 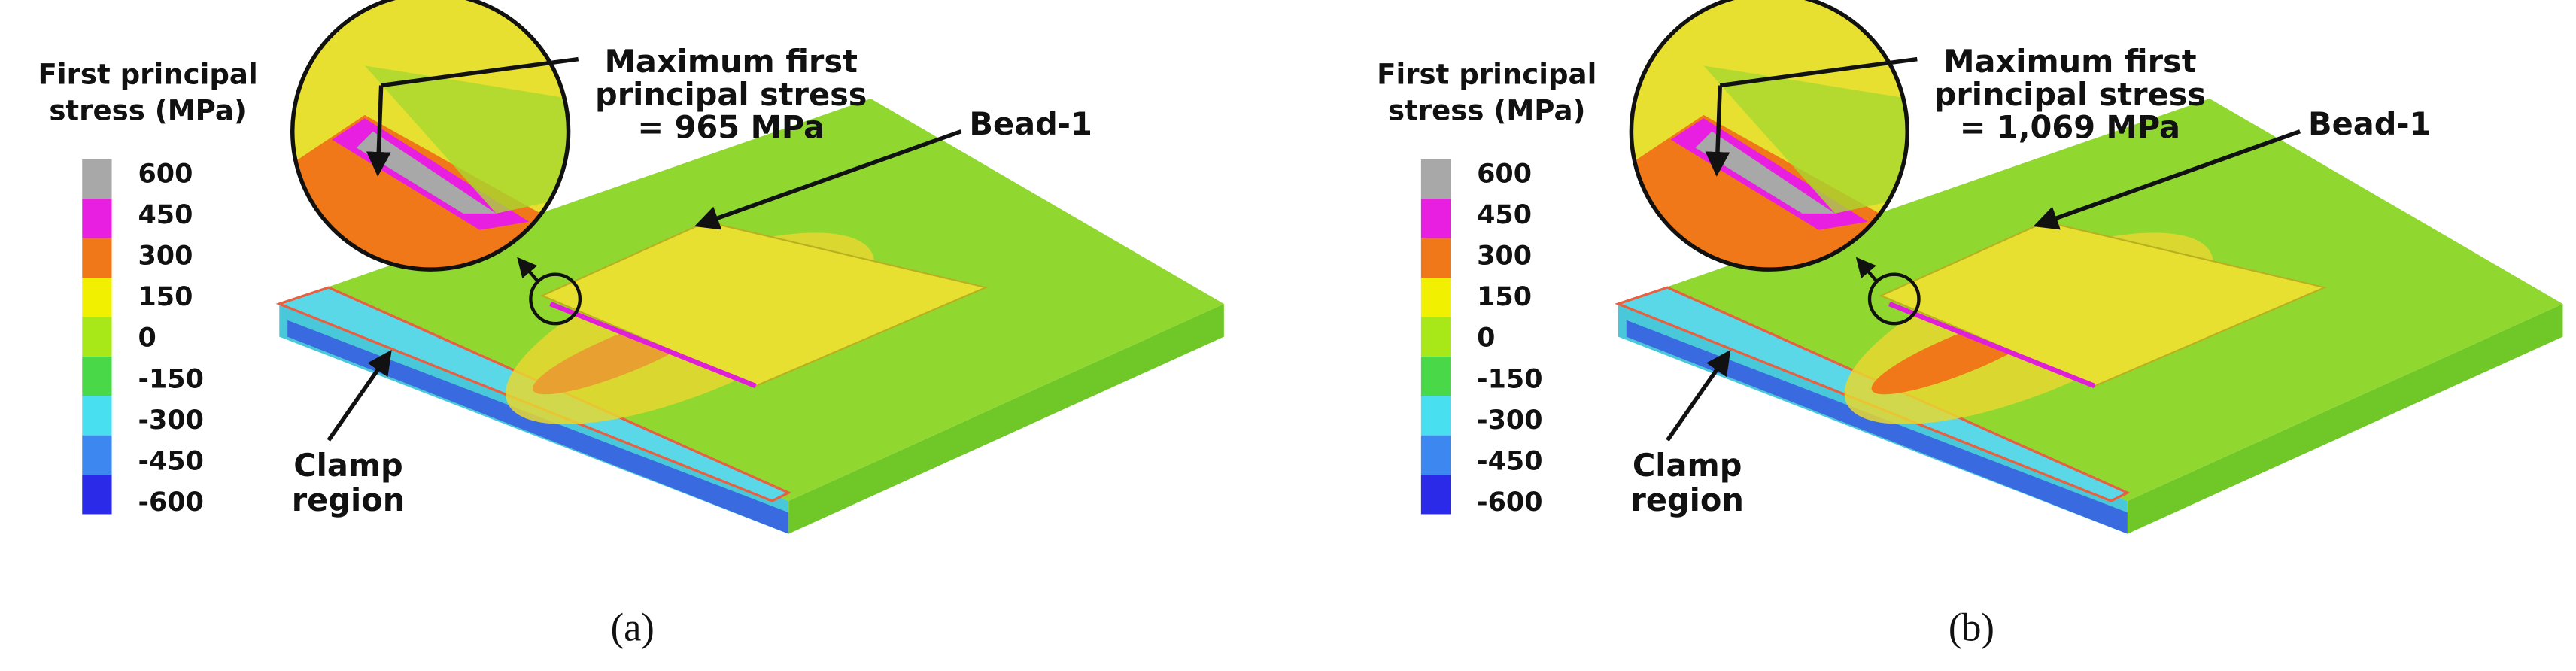 What do you see at coordinates (633, 628) in the screenshot?
I see `caption: (a)` at bounding box center [633, 628].